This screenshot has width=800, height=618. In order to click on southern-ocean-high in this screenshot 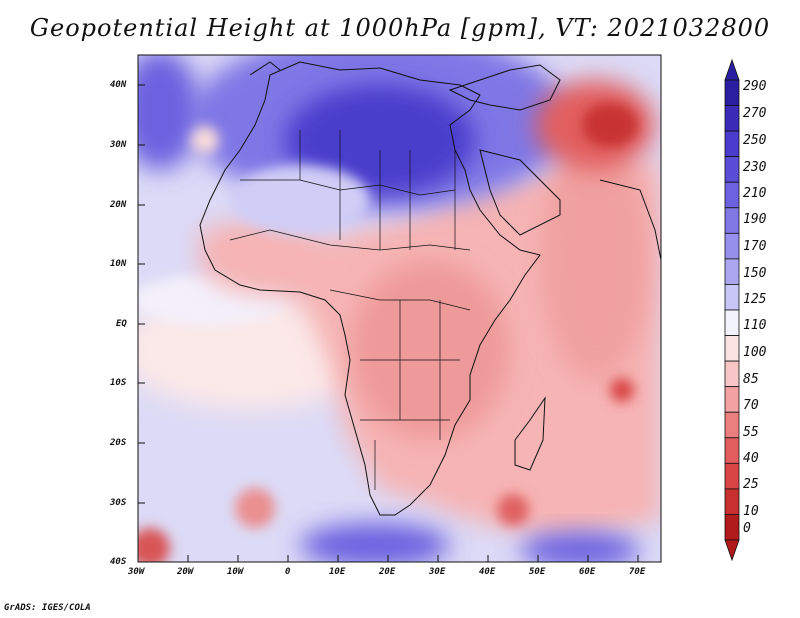, I will do `click(375, 542)`.